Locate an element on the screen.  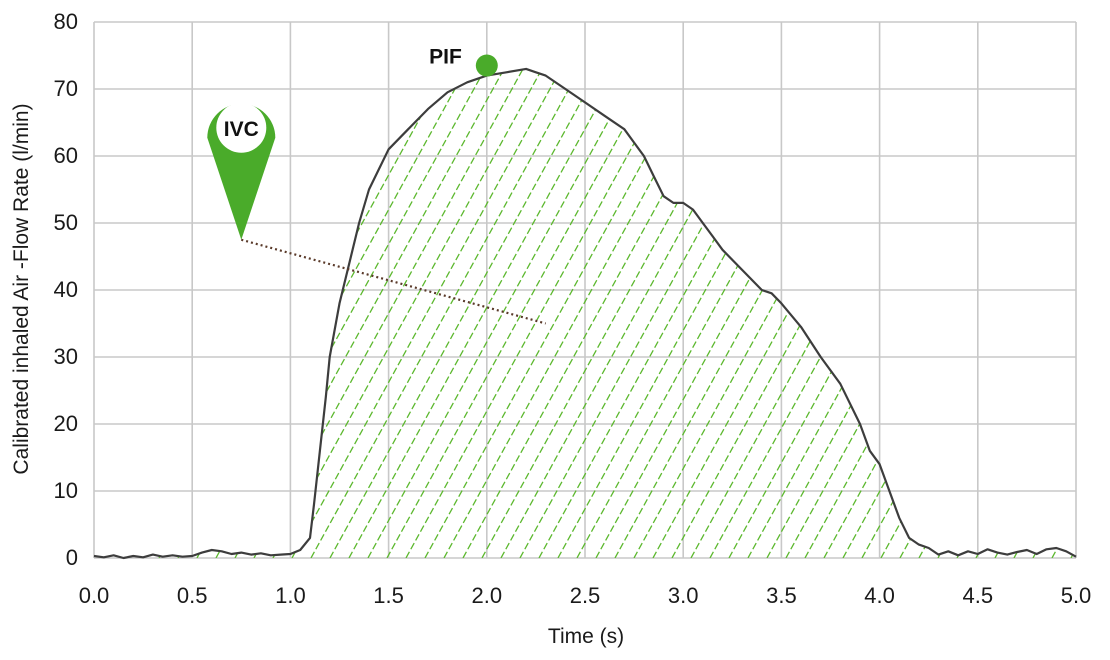
y-tick-label: 70 is located at coordinates (66, 88).